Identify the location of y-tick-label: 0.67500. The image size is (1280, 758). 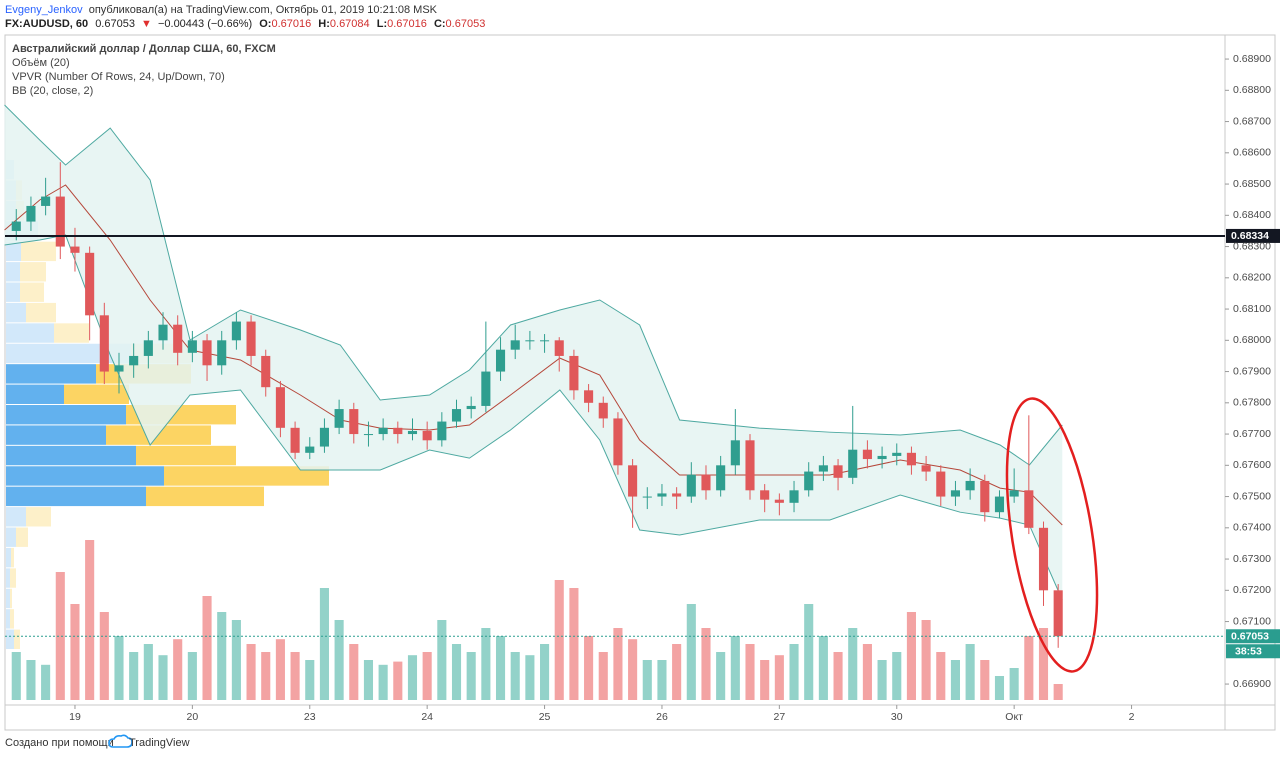
(1252, 496).